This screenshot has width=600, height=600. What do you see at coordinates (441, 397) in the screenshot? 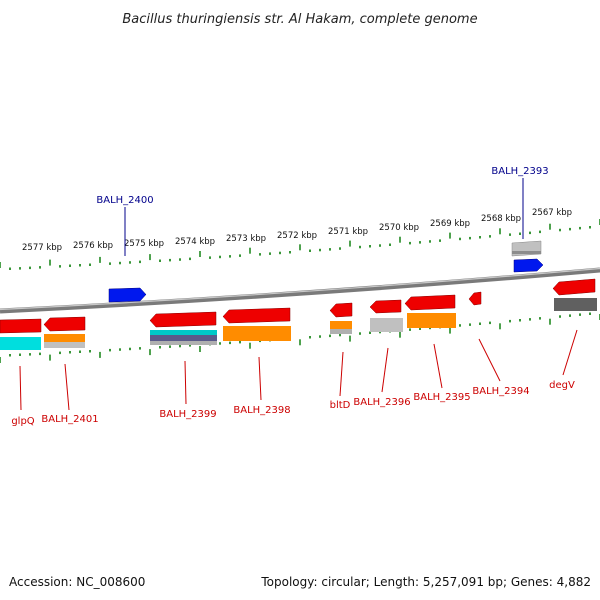
I see `gene-label-balh-2395: BALH_2395` at bounding box center [441, 397].